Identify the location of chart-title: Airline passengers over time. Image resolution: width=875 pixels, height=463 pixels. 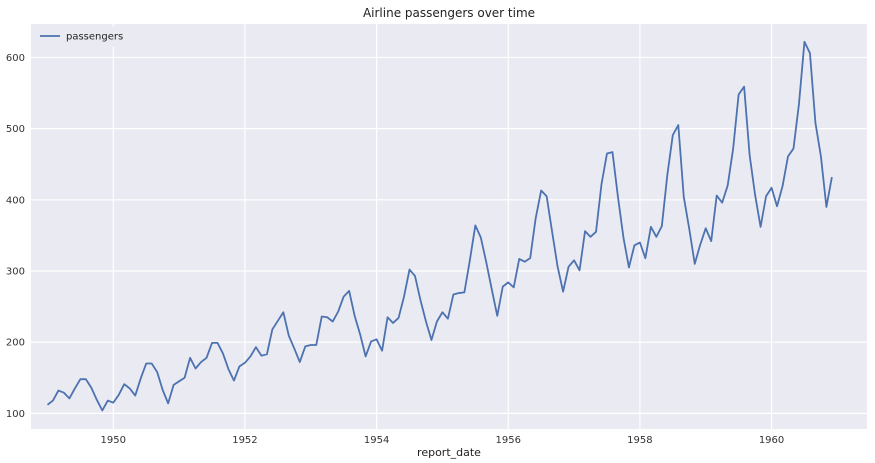
(449, 13).